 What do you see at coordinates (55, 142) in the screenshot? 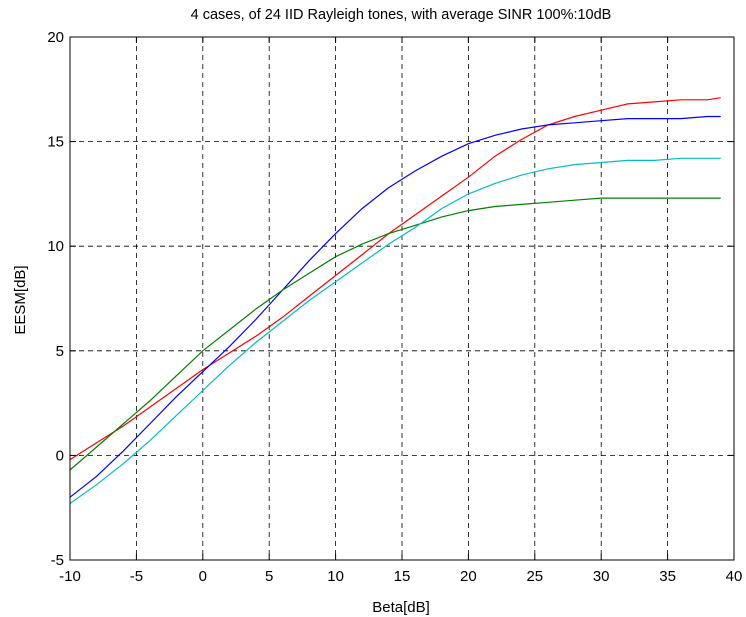
I see `y-tick-label: 15` at bounding box center [55, 142].